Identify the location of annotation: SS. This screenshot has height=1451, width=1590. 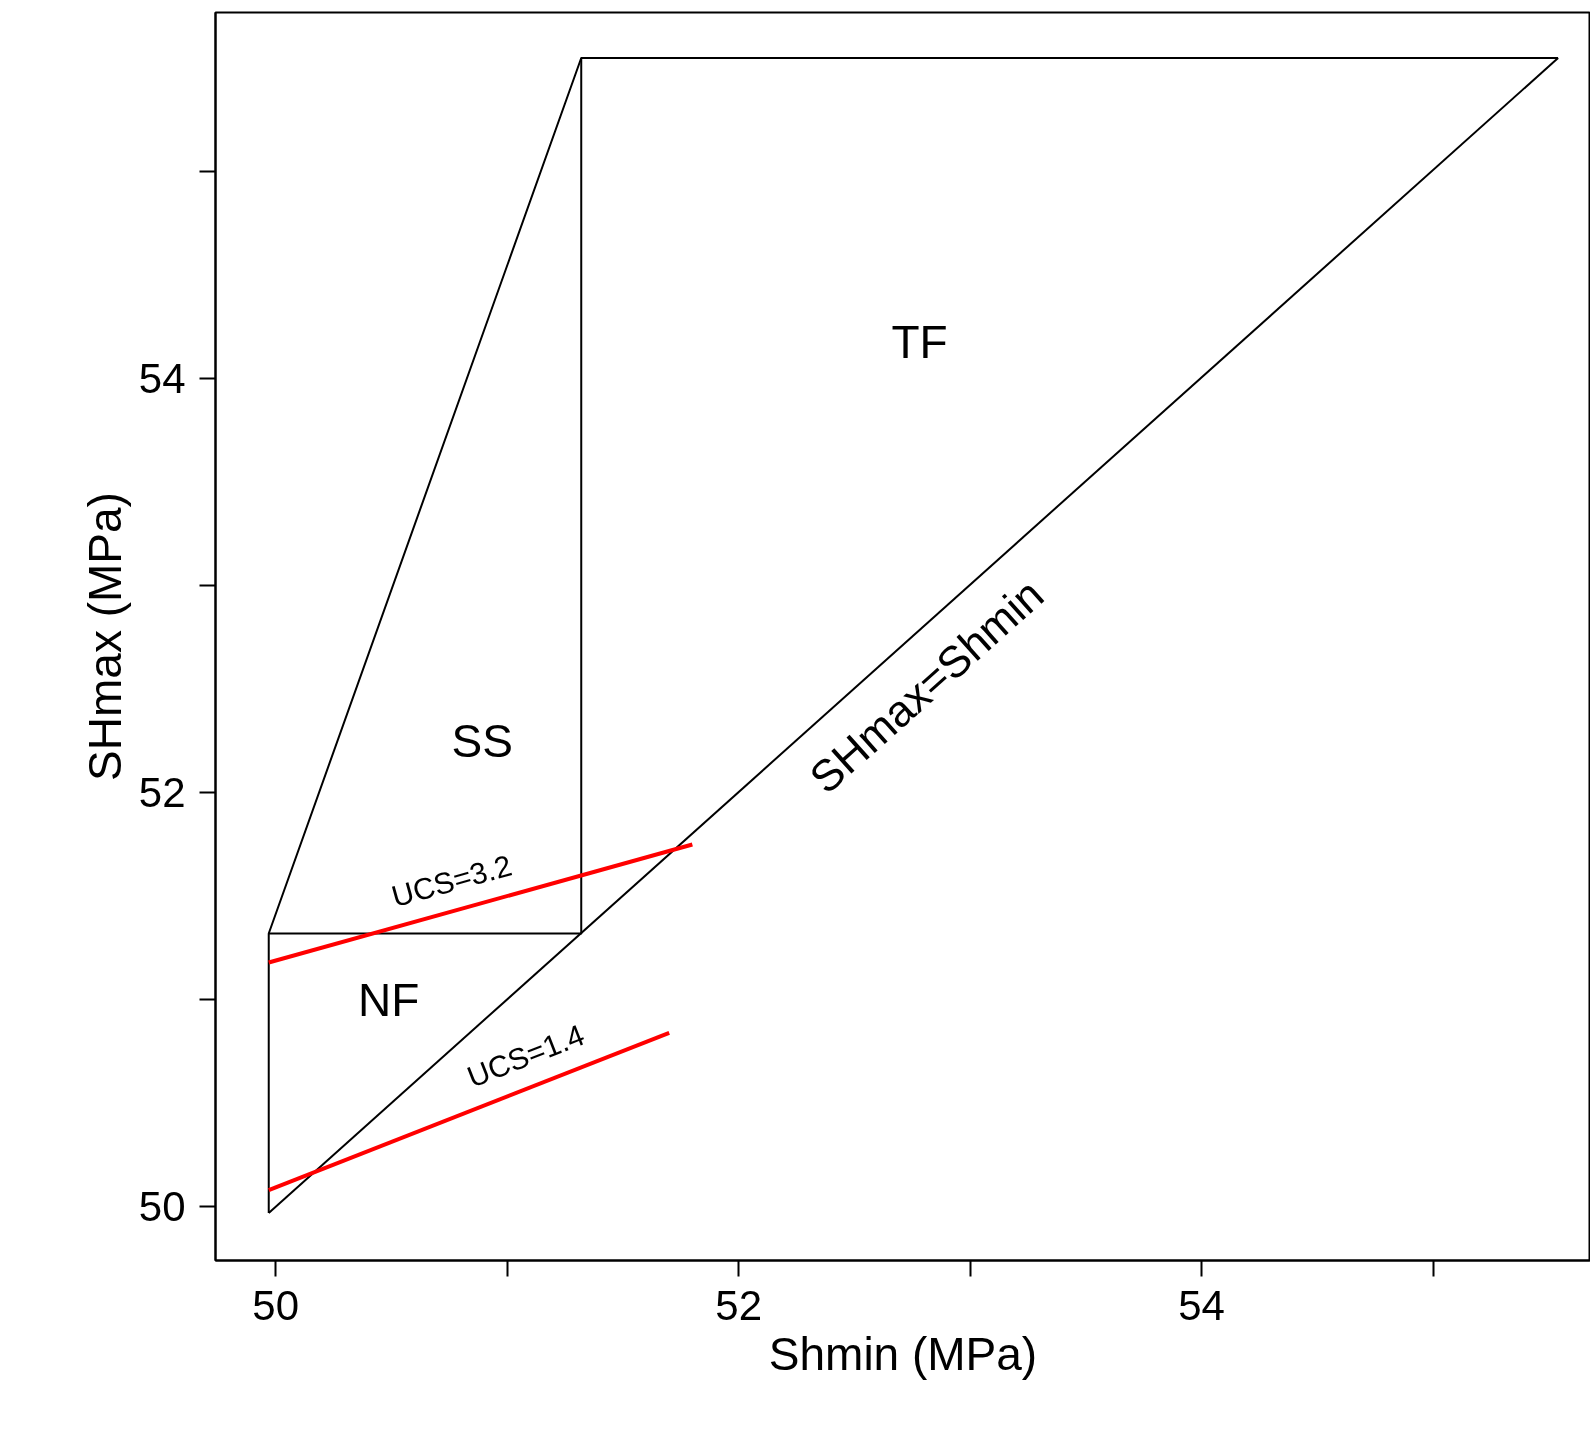
(482, 741).